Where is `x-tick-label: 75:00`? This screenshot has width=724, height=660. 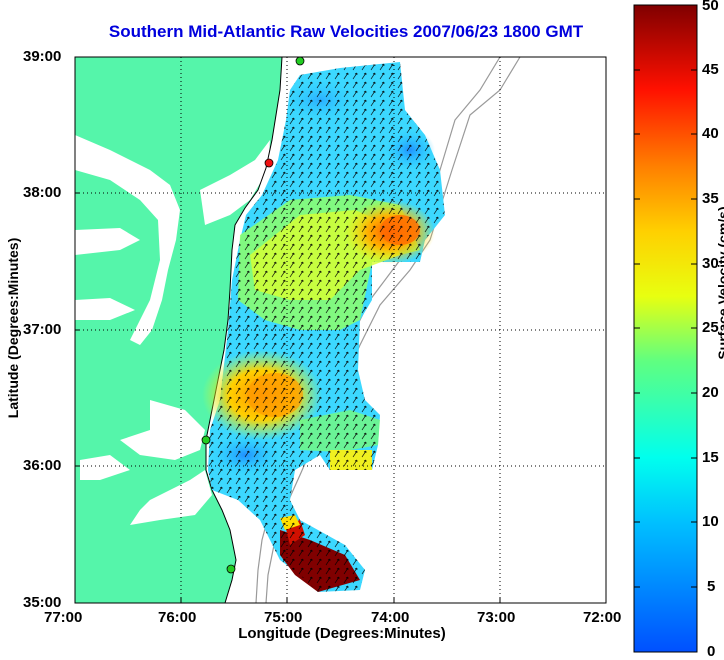
x-tick-label: 75:00 is located at coordinates (283, 617).